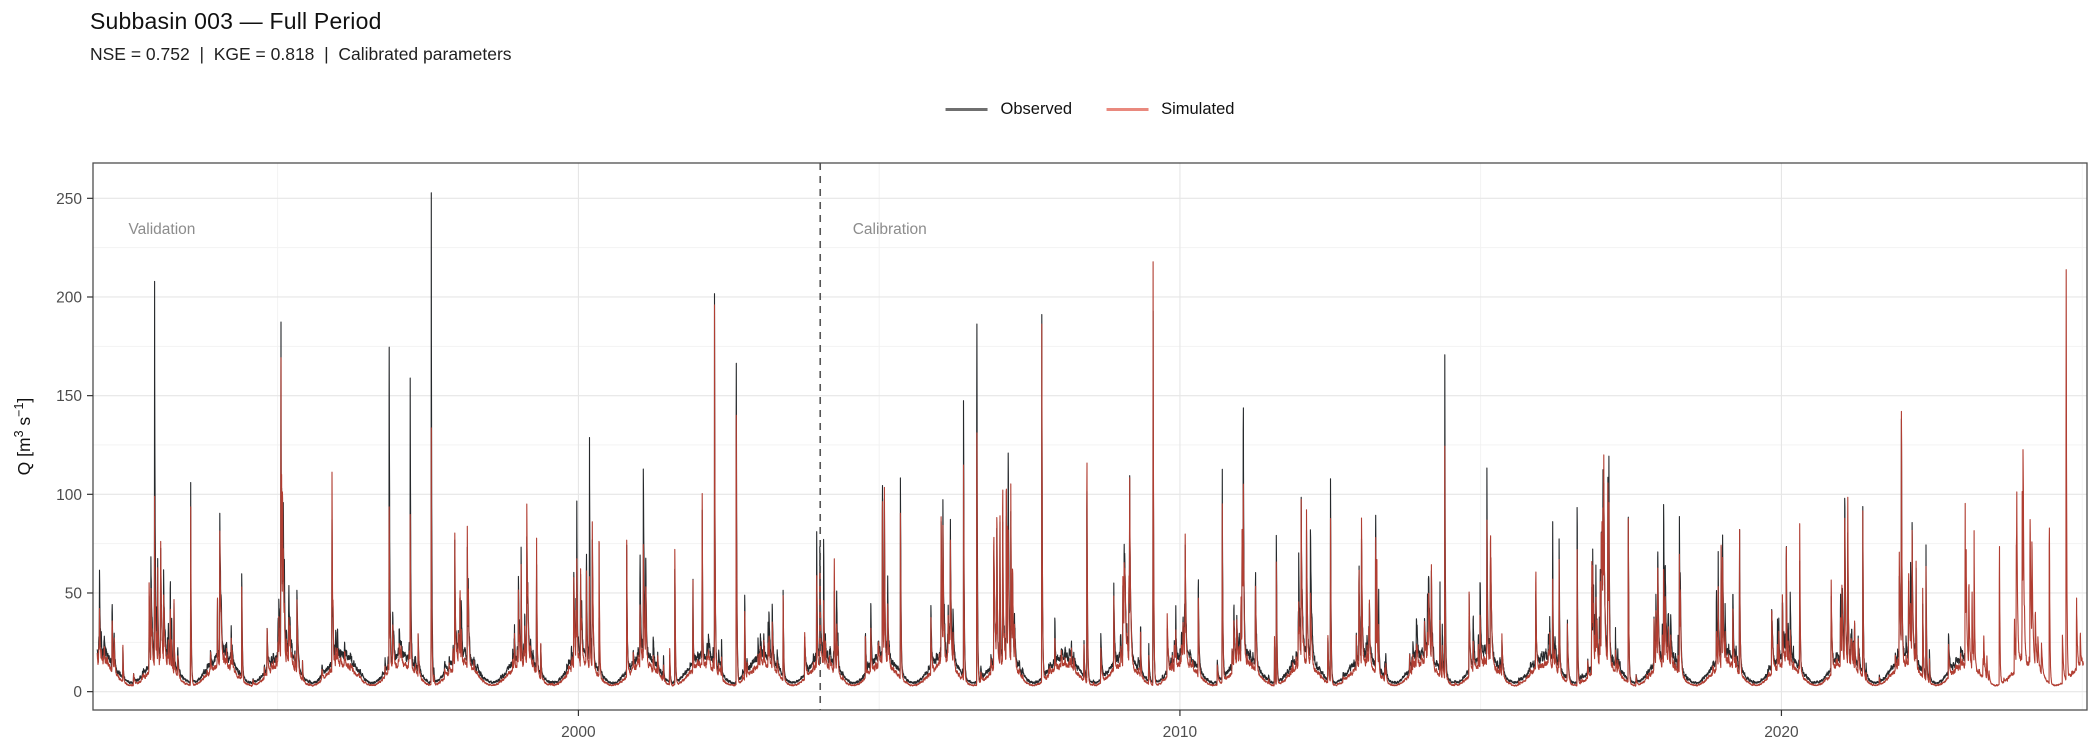  I want to click on y-axis-tick-label: 50, so click(74, 593).